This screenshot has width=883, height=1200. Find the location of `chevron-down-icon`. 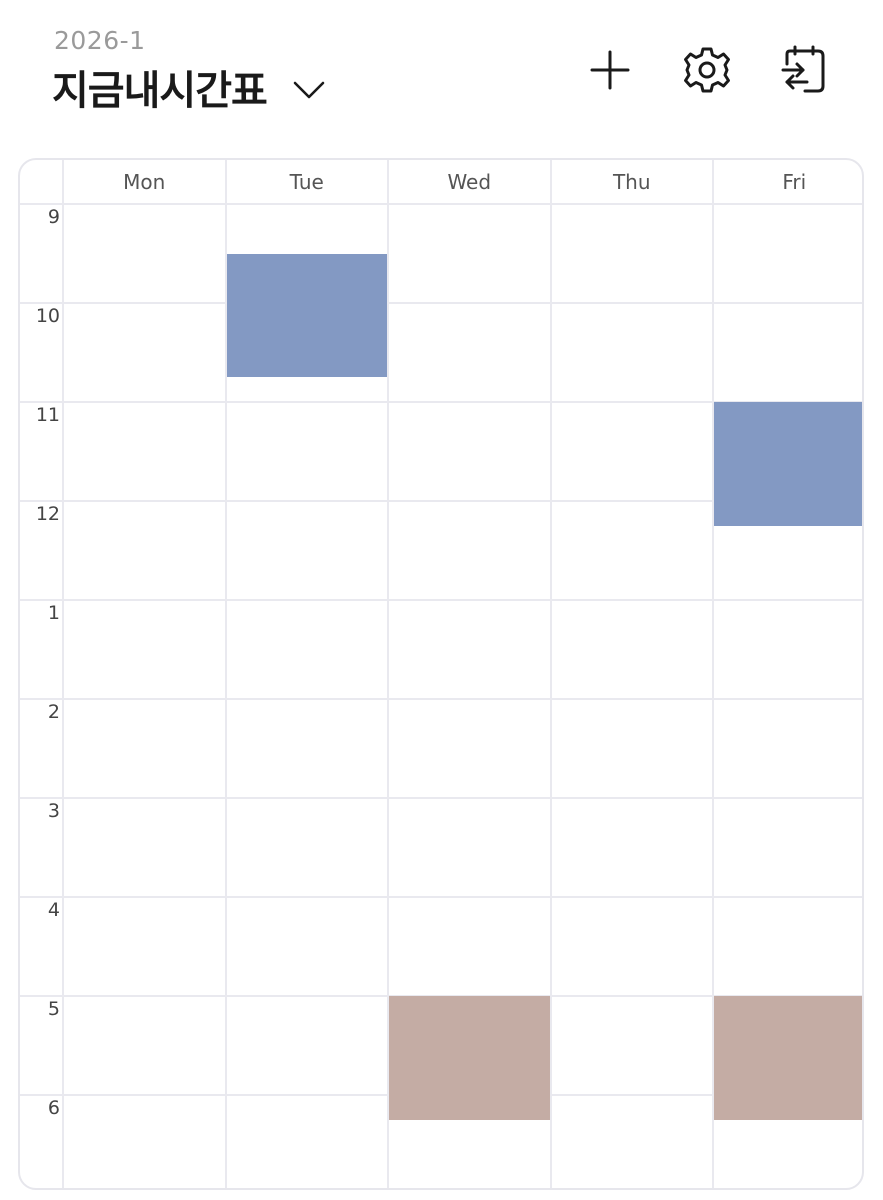

chevron-down-icon is located at coordinates (309, 90).